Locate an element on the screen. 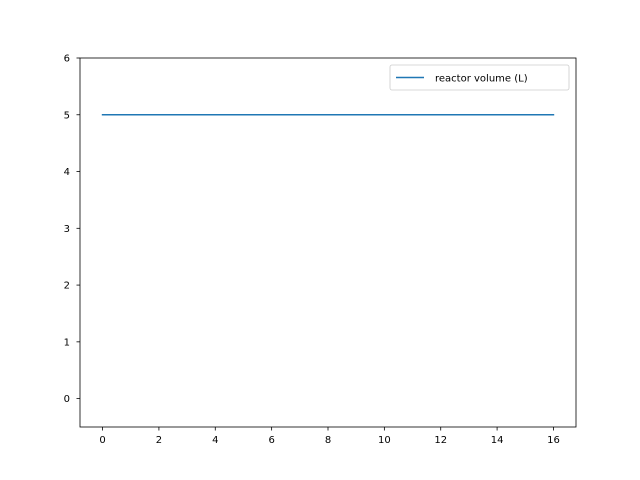 This screenshot has height=480, width=640. y-tick-label: 2 is located at coordinates (67, 286).